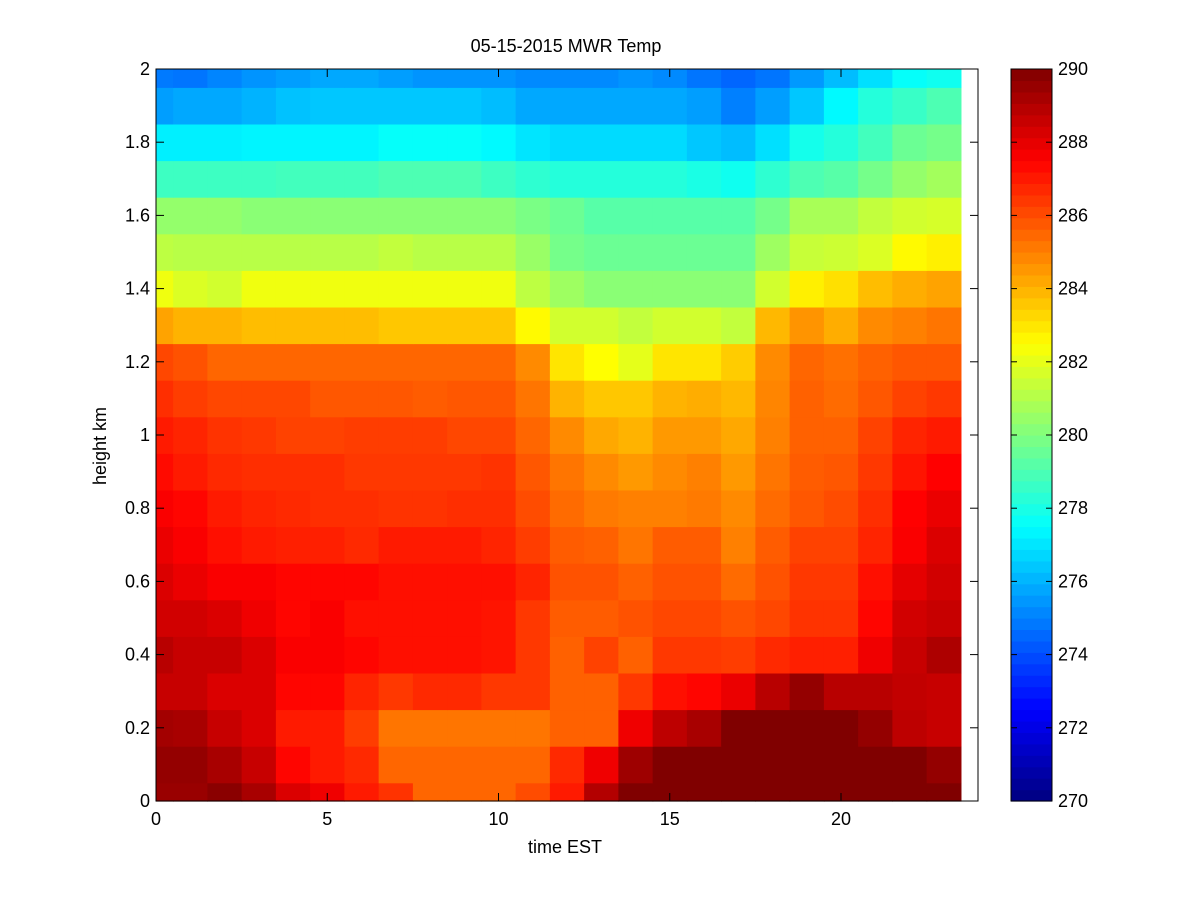 The image size is (1200, 900). What do you see at coordinates (137, 508) in the screenshot?
I see `y-tick-label: 0.8` at bounding box center [137, 508].